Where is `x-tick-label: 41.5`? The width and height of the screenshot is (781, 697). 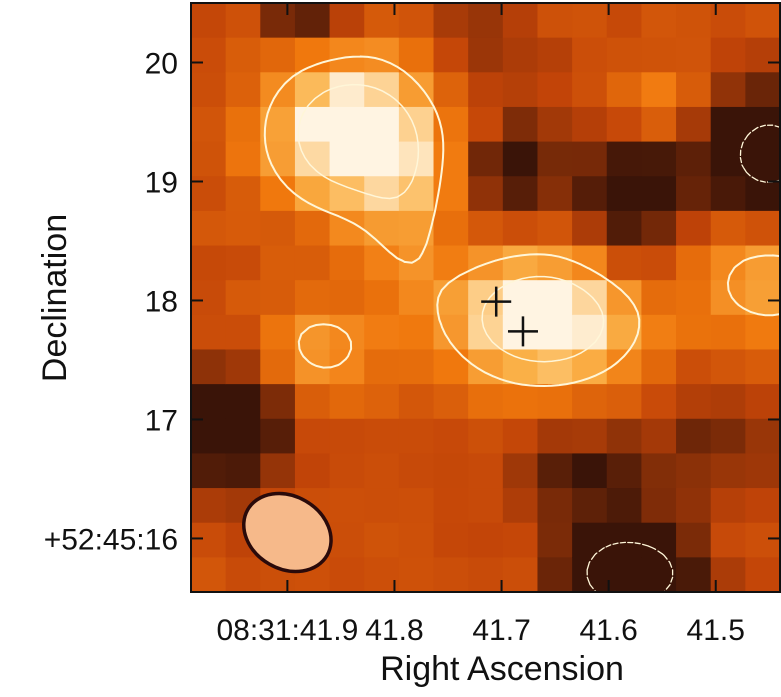
x-tick-label: 41.5 is located at coordinates (716, 630).